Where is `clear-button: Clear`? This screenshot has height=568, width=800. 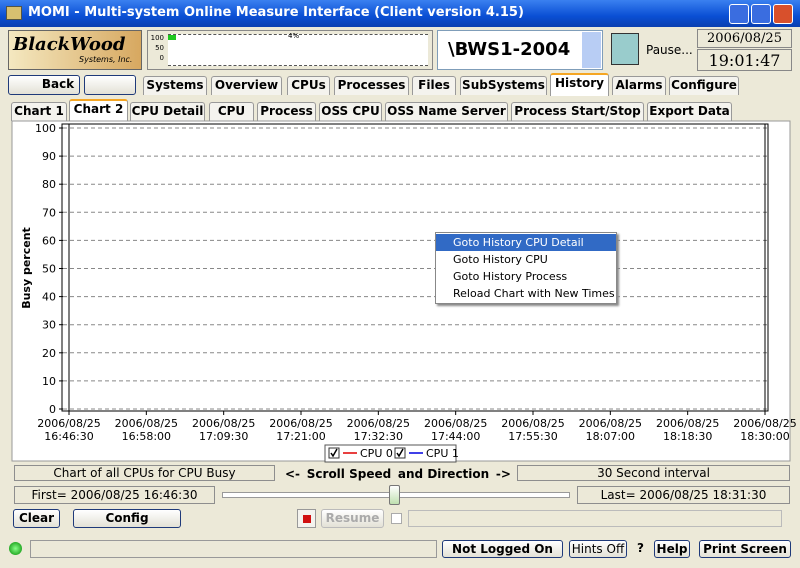
clear-button: Clear is located at coordinates (36, 518).